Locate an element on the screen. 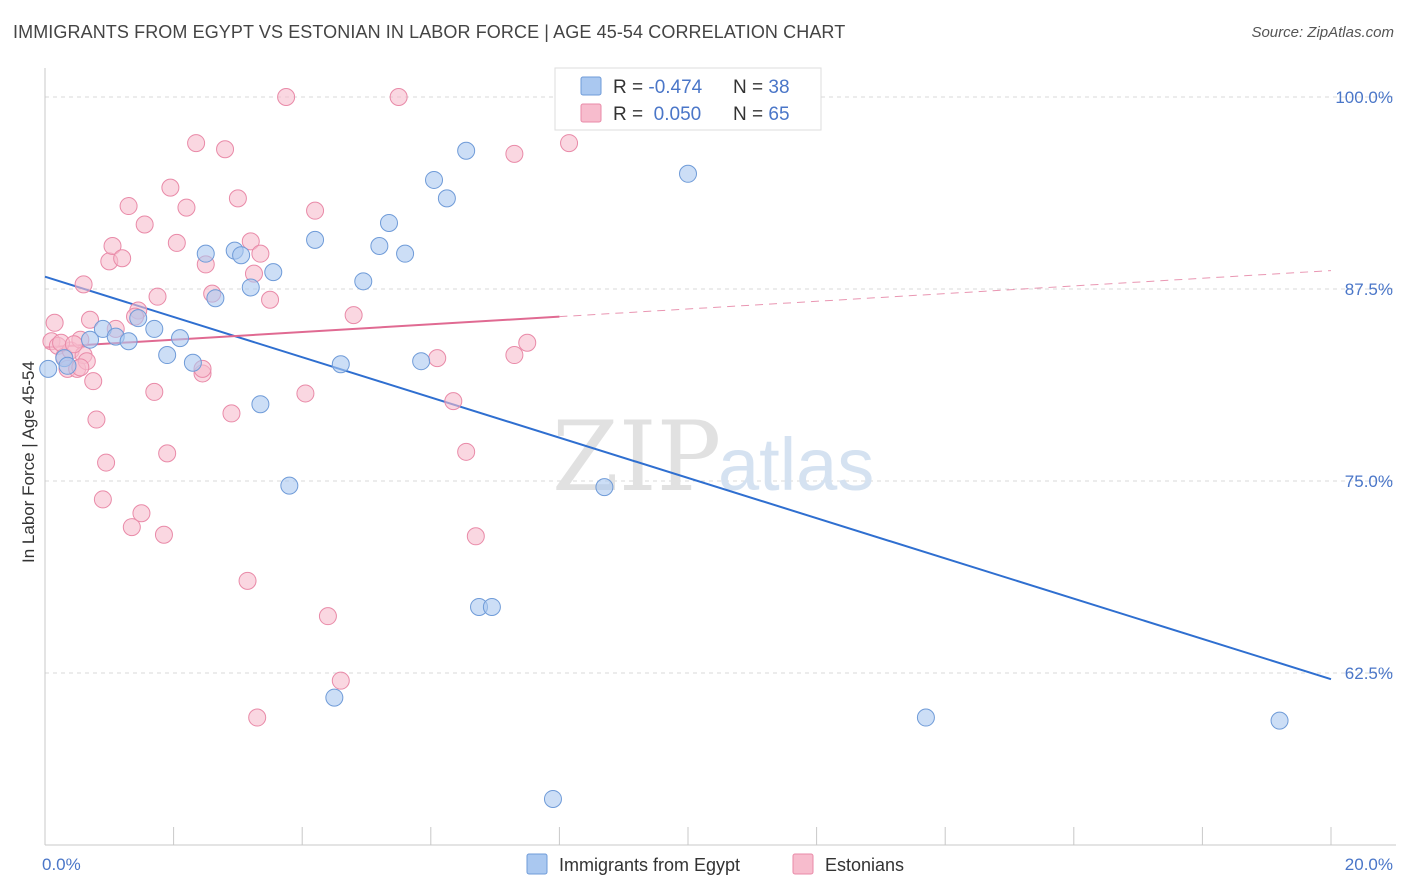 This screenshot has width=1406, height=892. y-tick-label-1: 87.5% is located at coordinates (1369, 289).